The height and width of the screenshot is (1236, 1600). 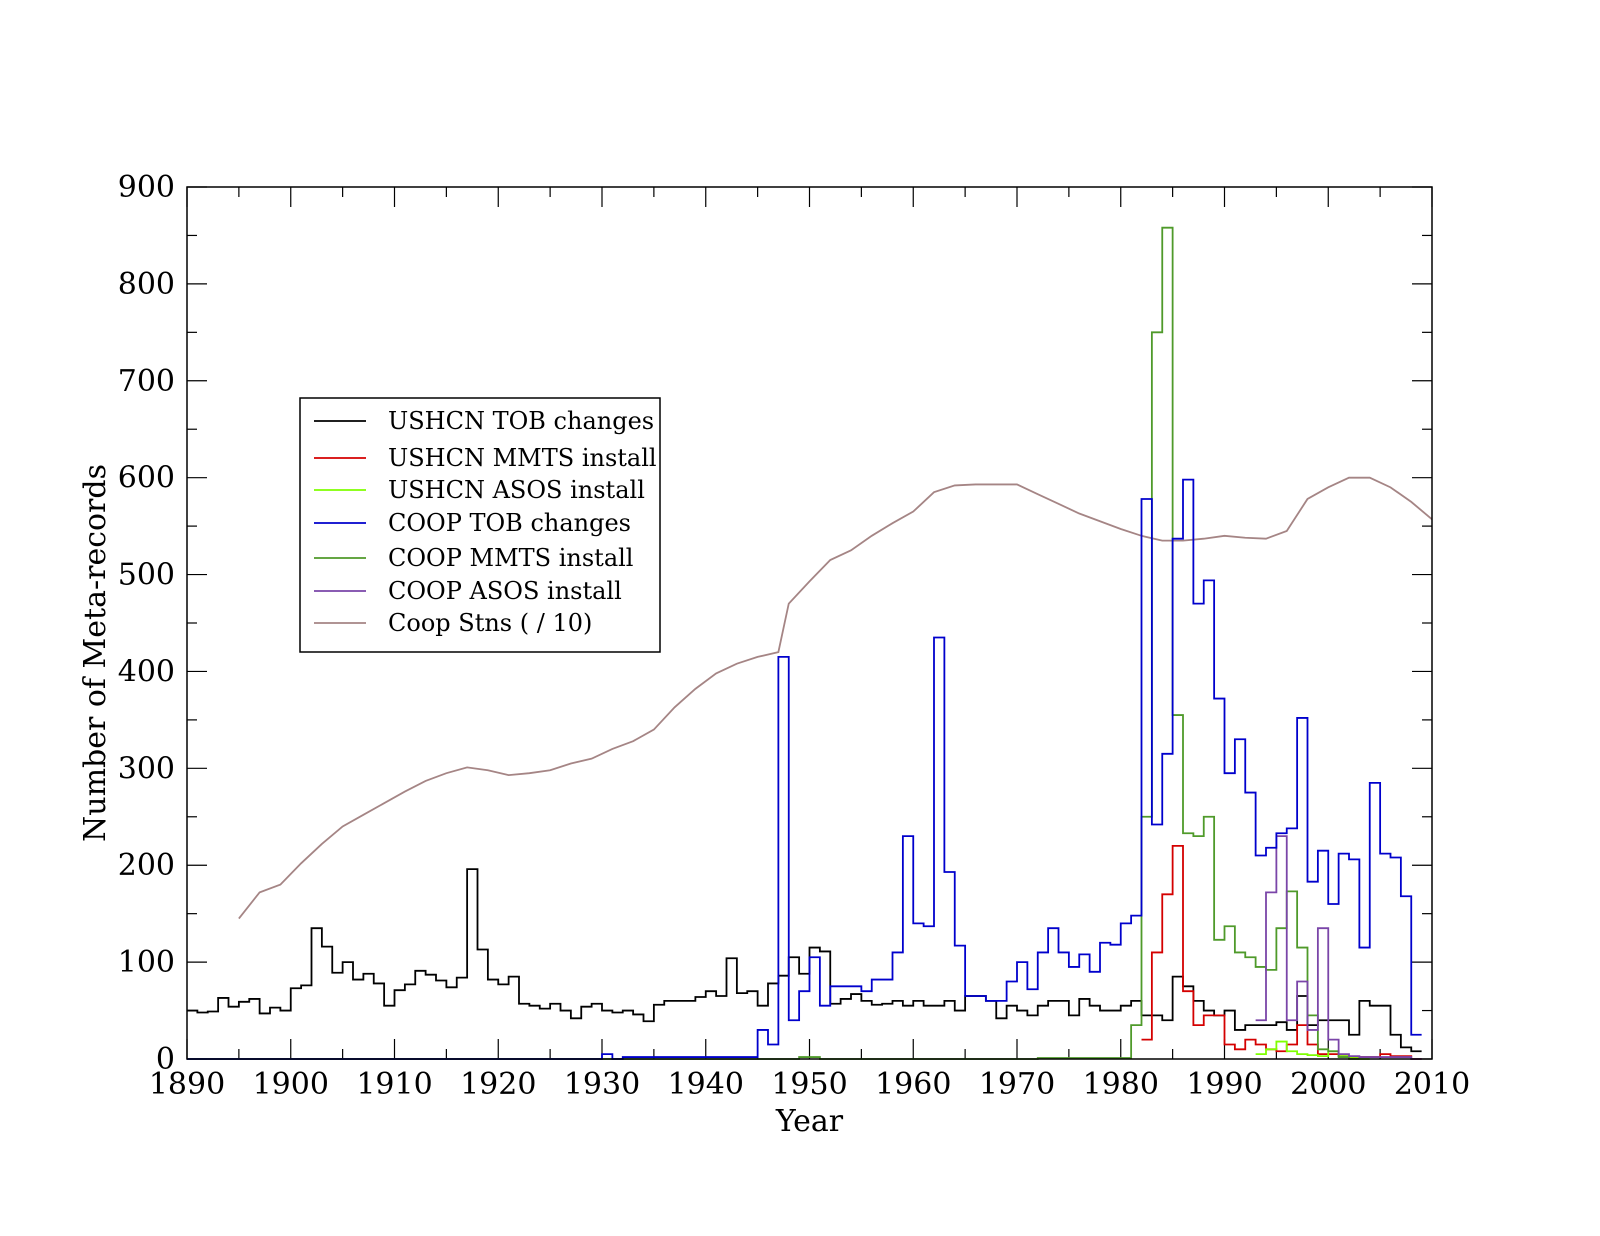 I want to click on legend-label-ushcn-asos-install: USHCN ASOS install, so click(x=516, y=490).